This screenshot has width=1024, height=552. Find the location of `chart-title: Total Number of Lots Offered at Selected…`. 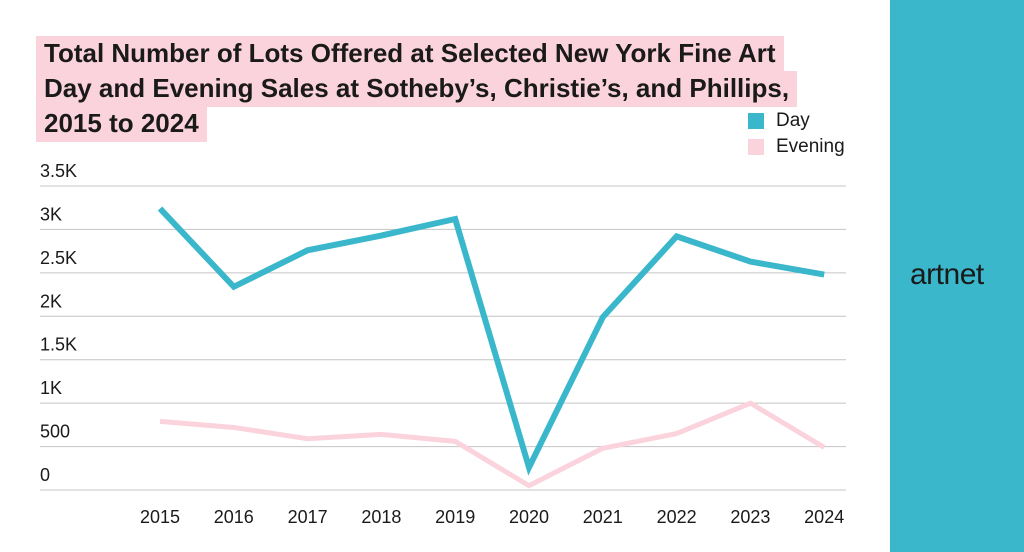

chart-title: Total Number of Lots Offered at Selected… is located at coordinates (417, 89).